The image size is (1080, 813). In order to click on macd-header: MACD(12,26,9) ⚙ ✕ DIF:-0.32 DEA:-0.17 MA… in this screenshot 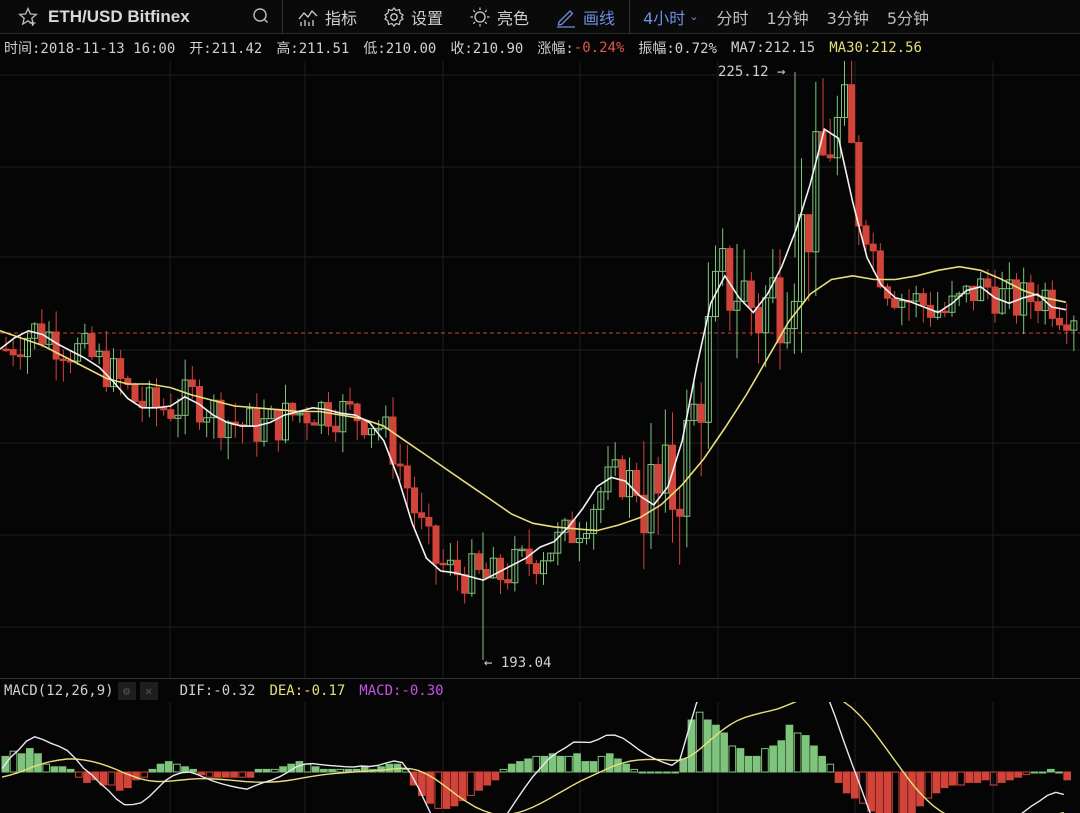, I will do `click(540, 690)`.